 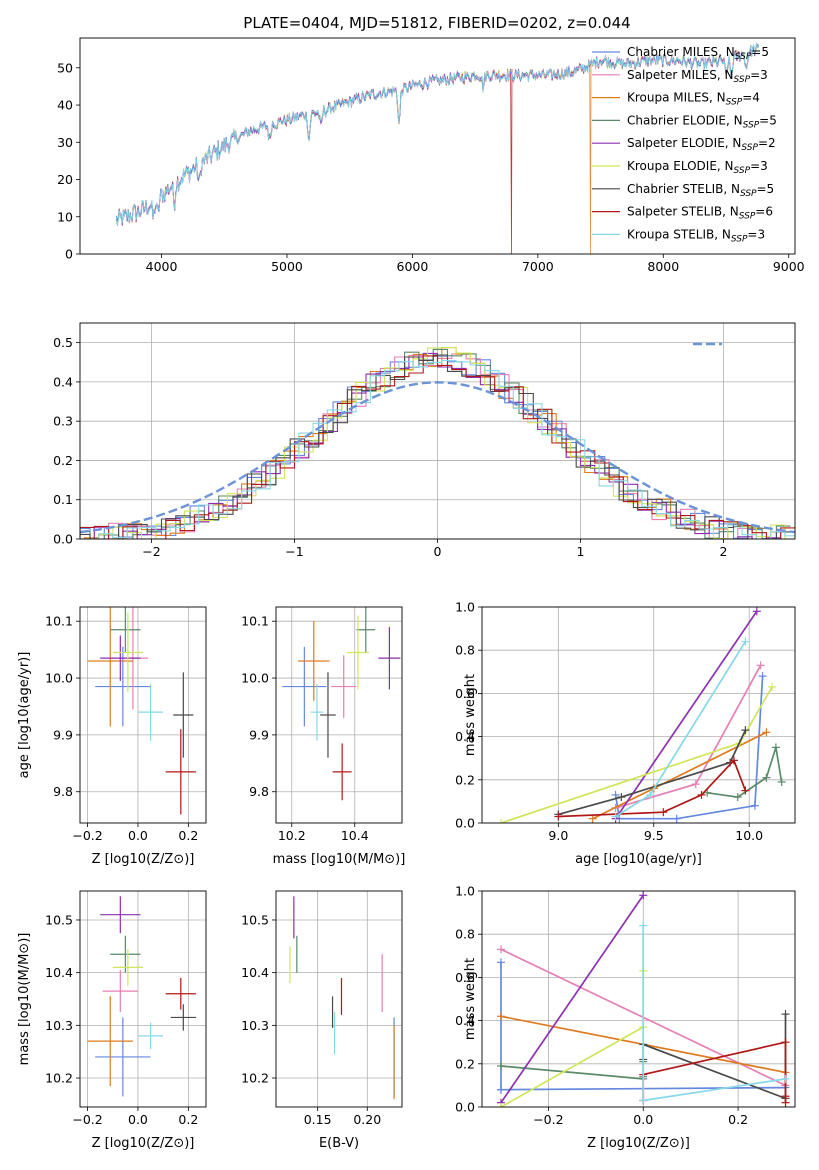 I want to click on y-tick-label: 0.3, so click(x=63, y=421).